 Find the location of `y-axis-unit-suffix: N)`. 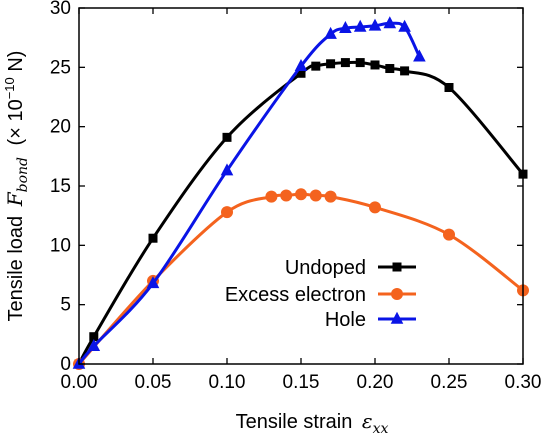

y-axis-unit-suffix: N) is located at coordinates (16, 64).